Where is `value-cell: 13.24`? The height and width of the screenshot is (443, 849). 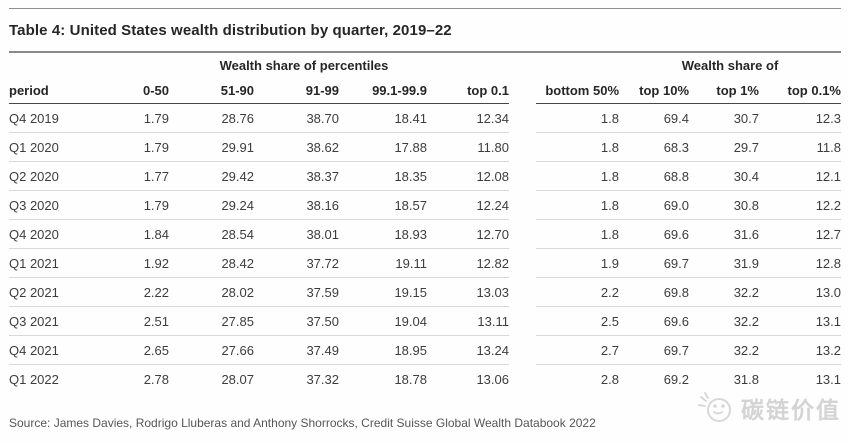 value-cell: 13.24 is located at coordinates (468, 350).